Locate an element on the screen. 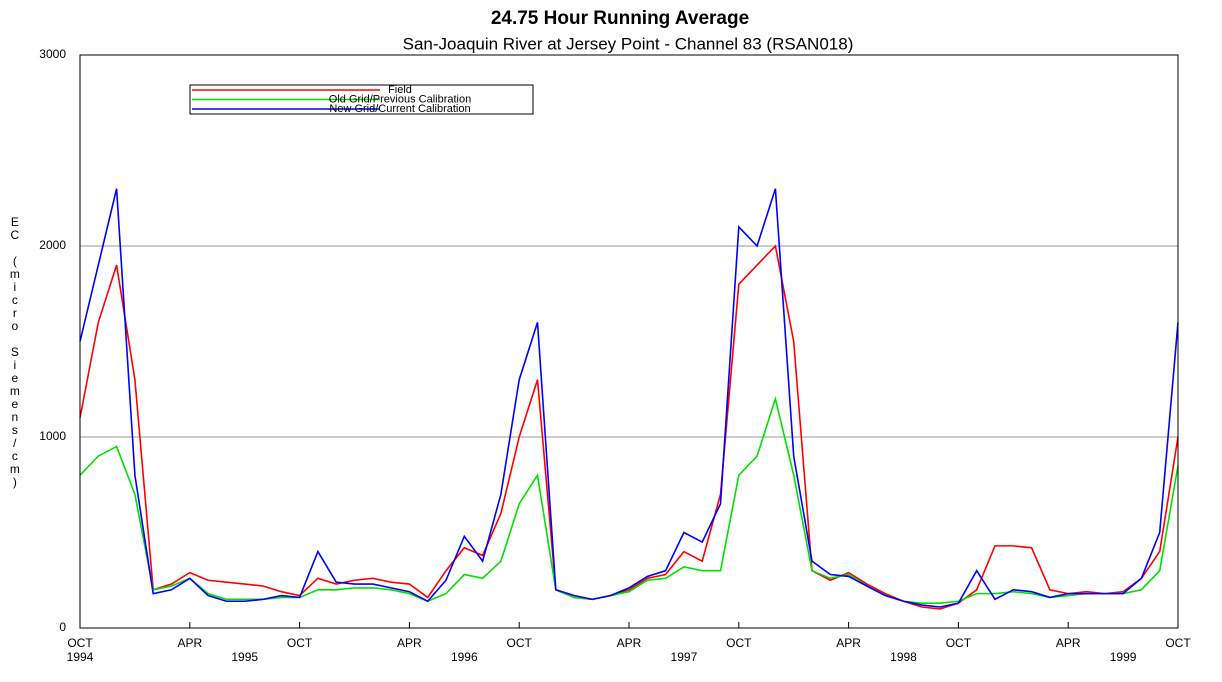 Image resolution: width=1222 pixels, height=682 pixels. year-label: 1998 is located at coordinates (903, 657).